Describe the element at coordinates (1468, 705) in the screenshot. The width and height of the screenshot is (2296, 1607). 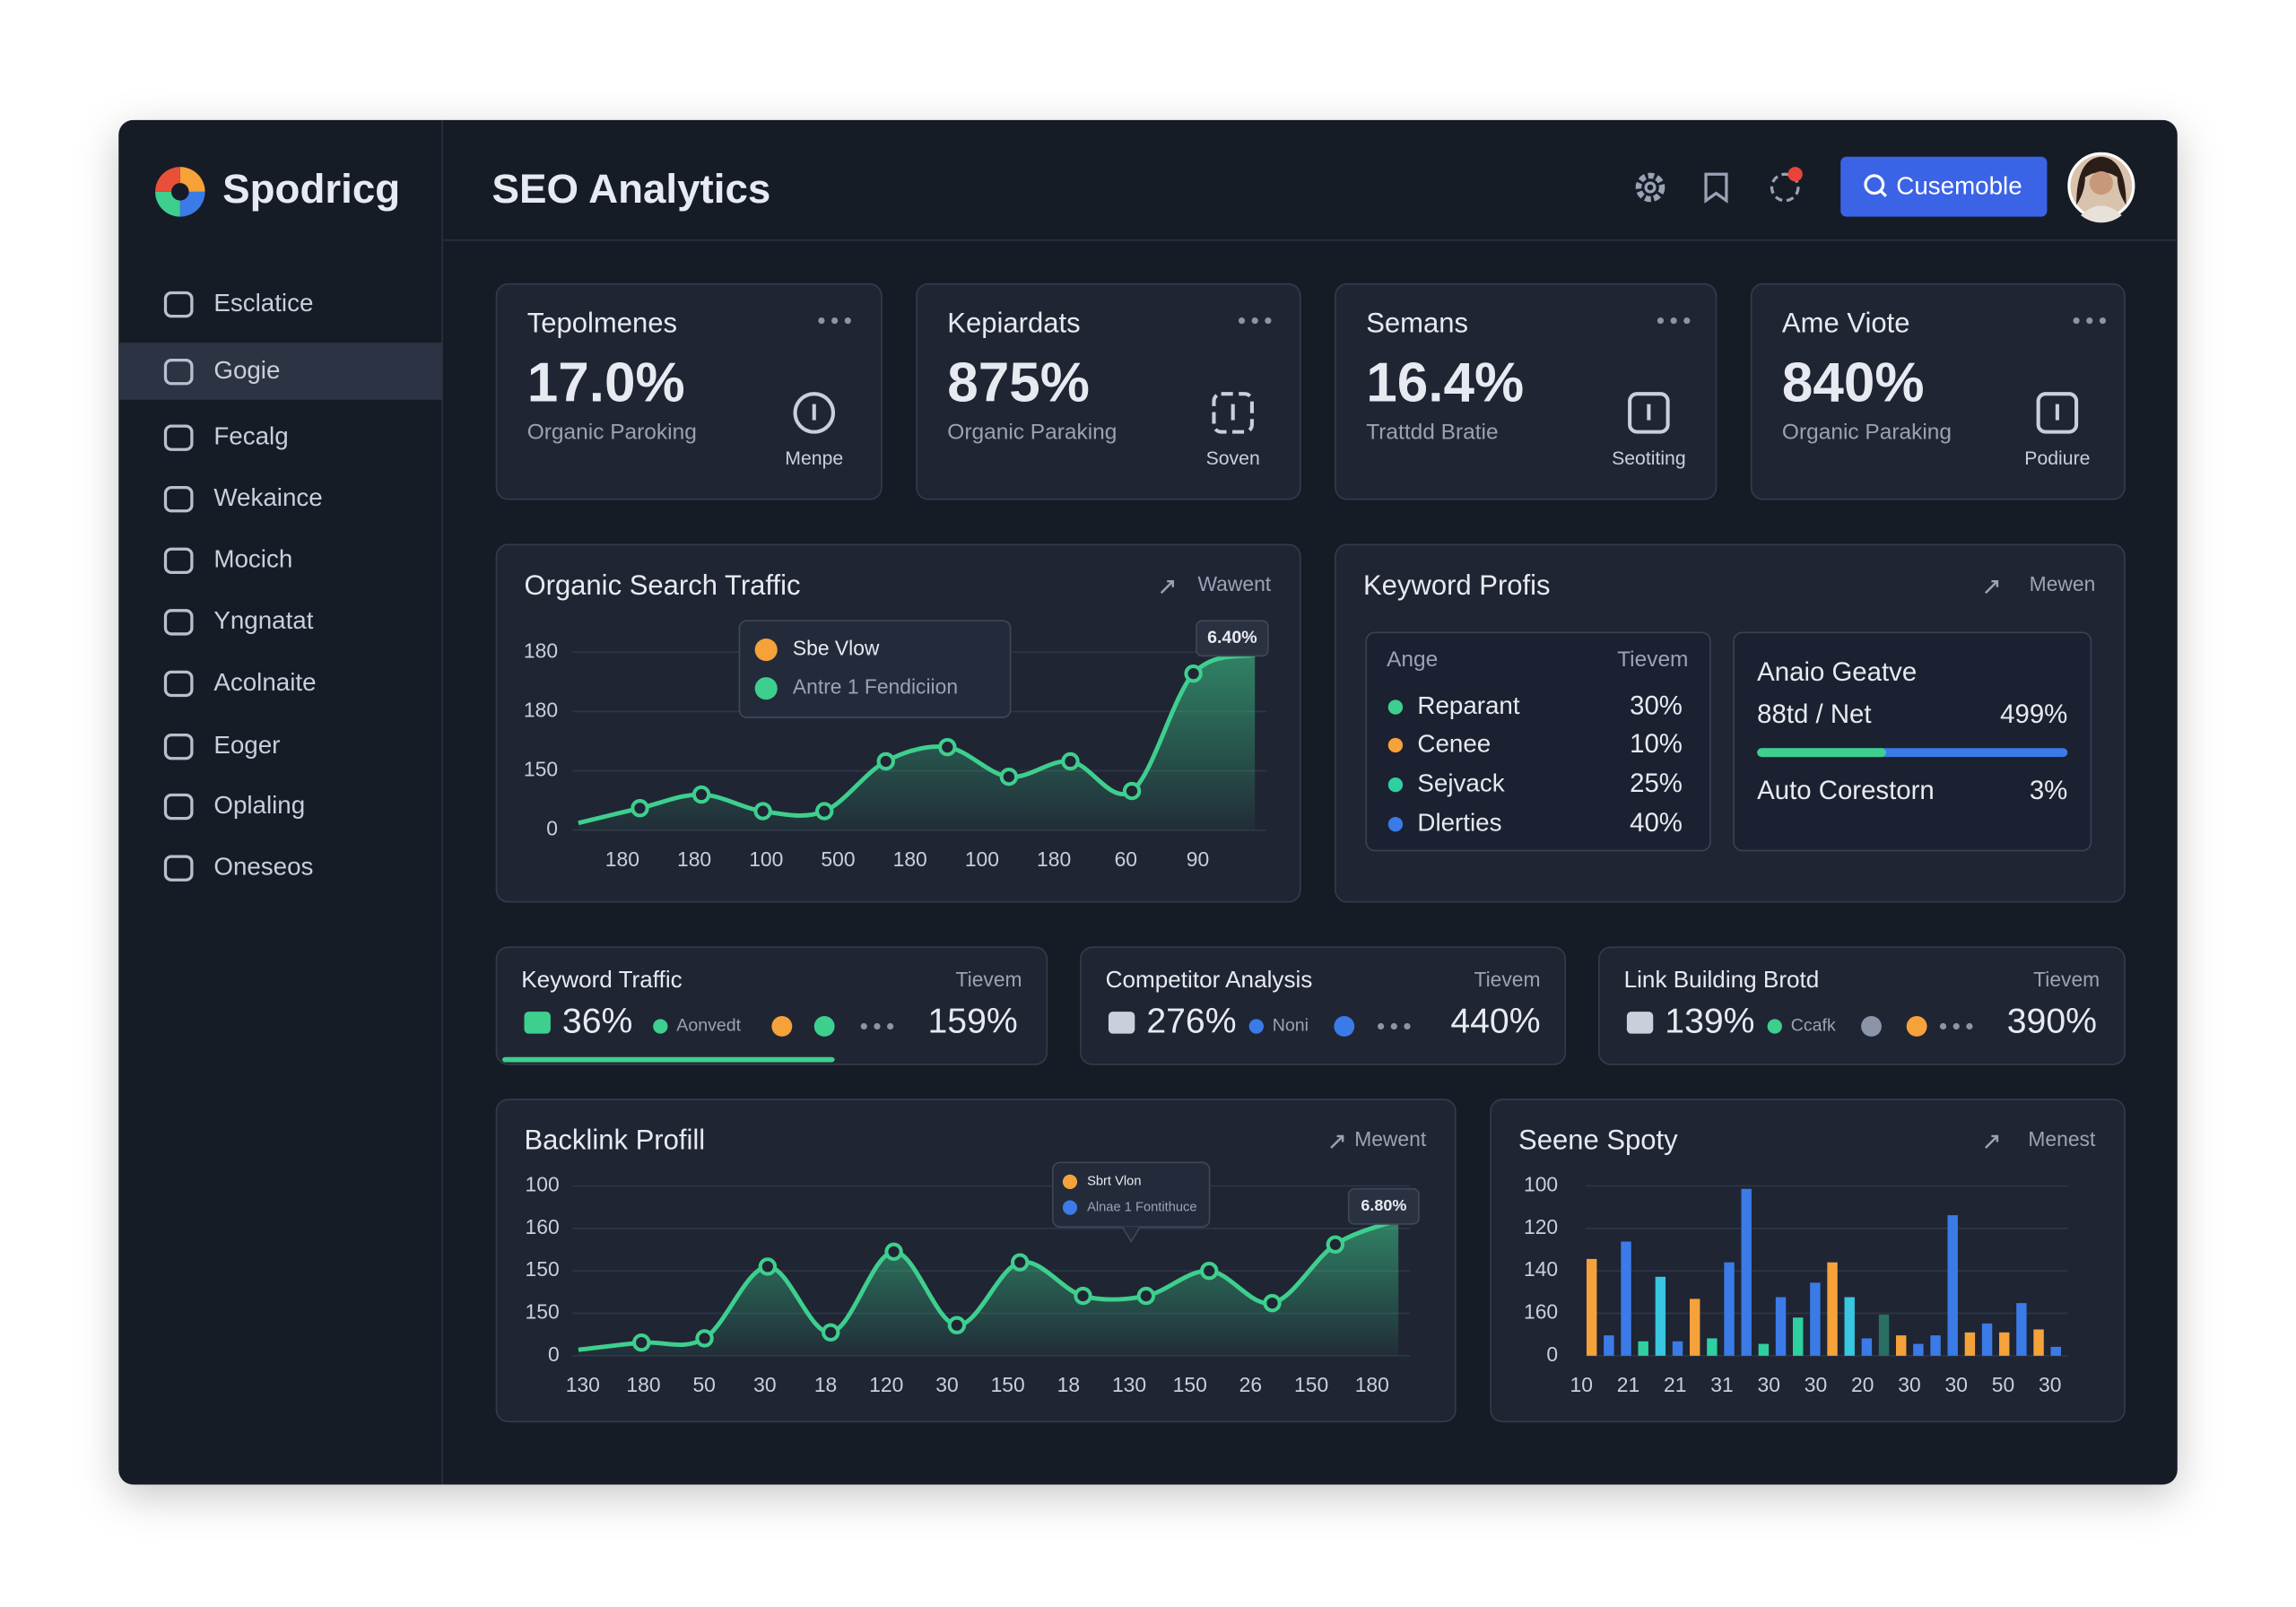
I see `row-label: Reparant` at that location.